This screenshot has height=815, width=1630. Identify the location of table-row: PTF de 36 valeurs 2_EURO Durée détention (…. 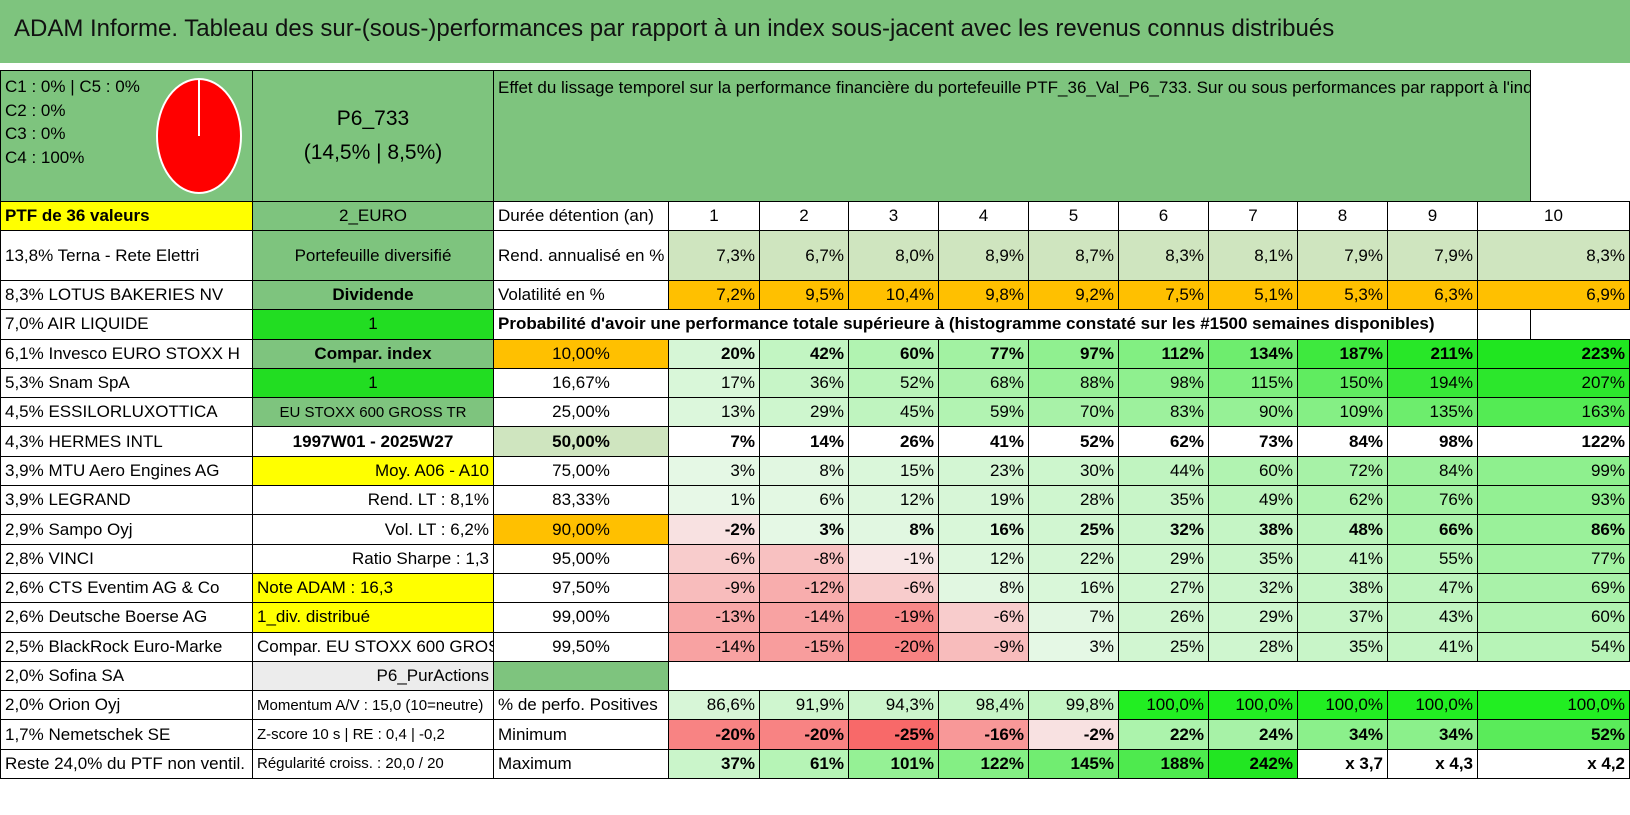
(815, 216).